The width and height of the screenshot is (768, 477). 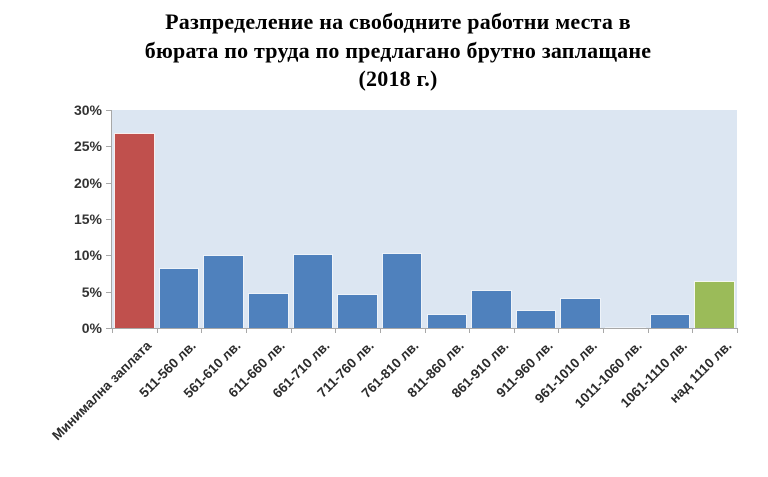 I want to click on y-tick-label: 20%, so click(x=87, y=182).